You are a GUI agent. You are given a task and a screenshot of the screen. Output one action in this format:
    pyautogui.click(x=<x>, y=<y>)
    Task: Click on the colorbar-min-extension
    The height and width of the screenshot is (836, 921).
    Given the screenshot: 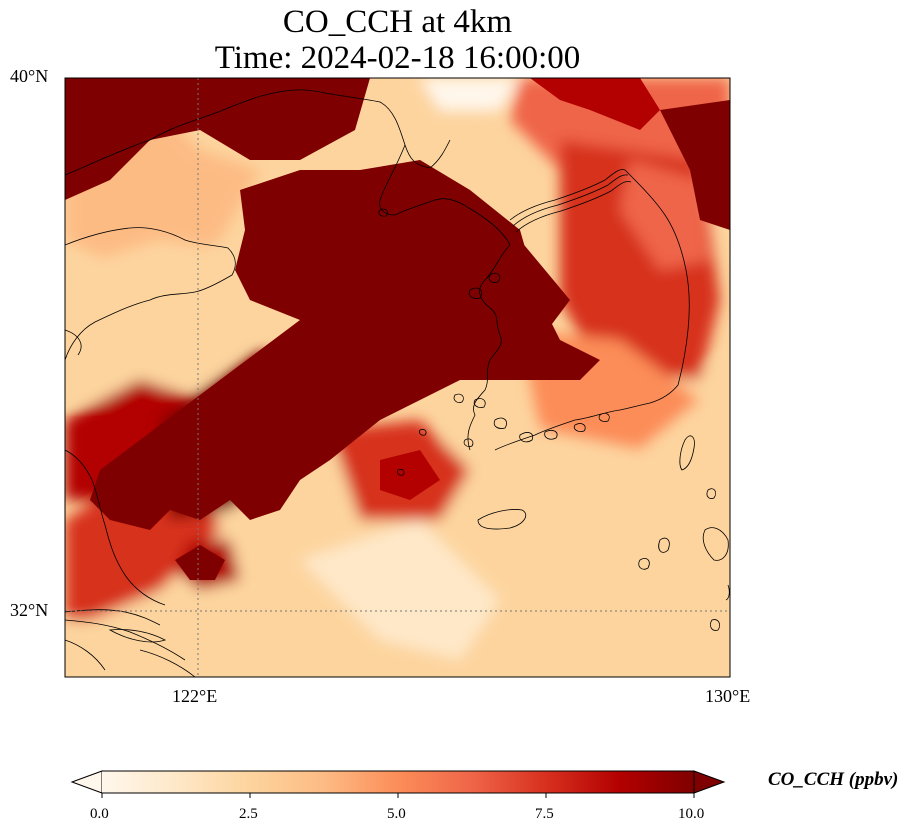 What is the action you would take?
    pyautogui.click(x=86, y=782)
    